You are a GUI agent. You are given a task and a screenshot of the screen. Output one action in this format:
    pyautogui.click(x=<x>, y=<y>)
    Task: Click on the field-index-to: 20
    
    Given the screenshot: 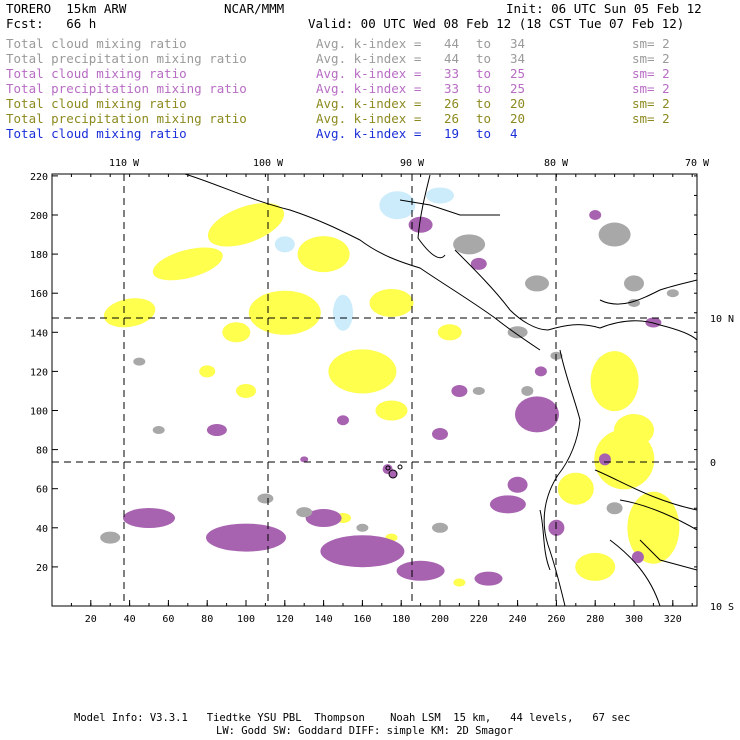 What is the action you would take?
    pyautogui.click(x=518, y=118)
    